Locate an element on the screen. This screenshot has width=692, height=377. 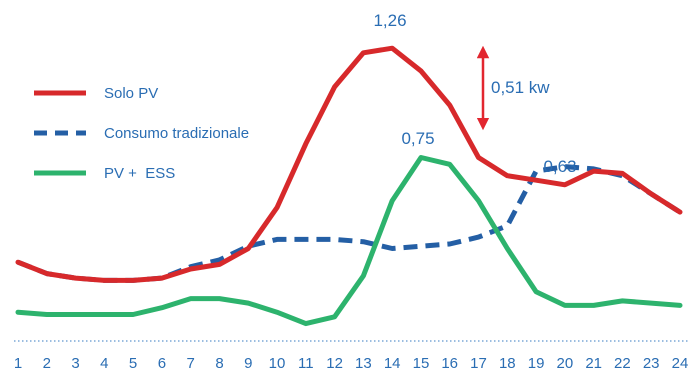
x-tick-label: 4 is located at coordinates (104, 363).